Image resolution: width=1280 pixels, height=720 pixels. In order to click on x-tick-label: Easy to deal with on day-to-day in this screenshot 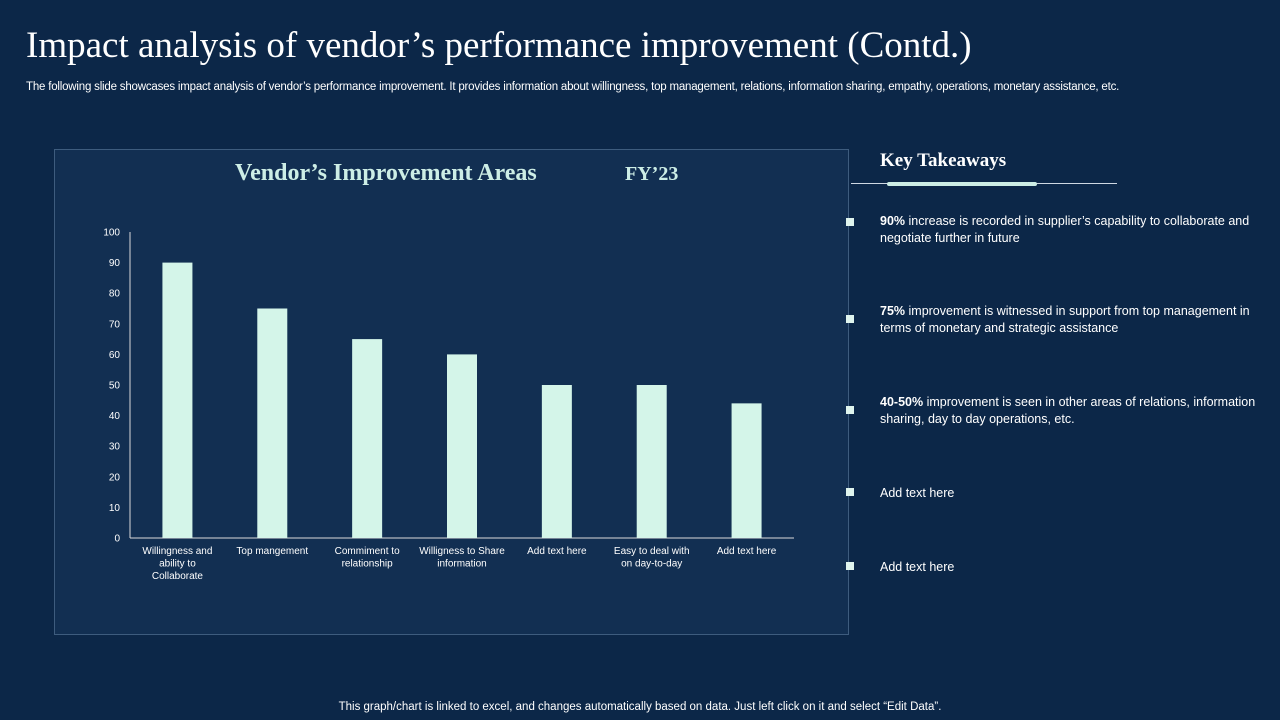, I will do `click(652, 558)`.